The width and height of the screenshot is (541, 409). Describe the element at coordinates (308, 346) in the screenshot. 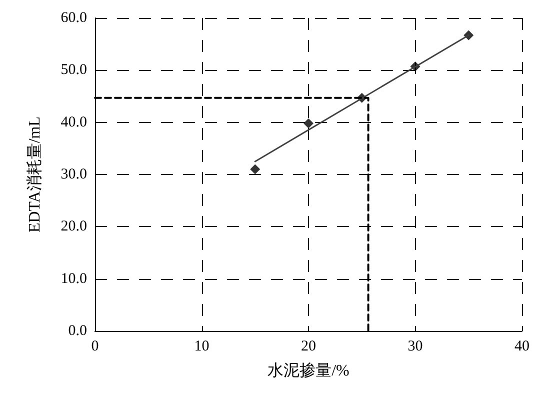

I see `x-tick-label: 20` at that location.